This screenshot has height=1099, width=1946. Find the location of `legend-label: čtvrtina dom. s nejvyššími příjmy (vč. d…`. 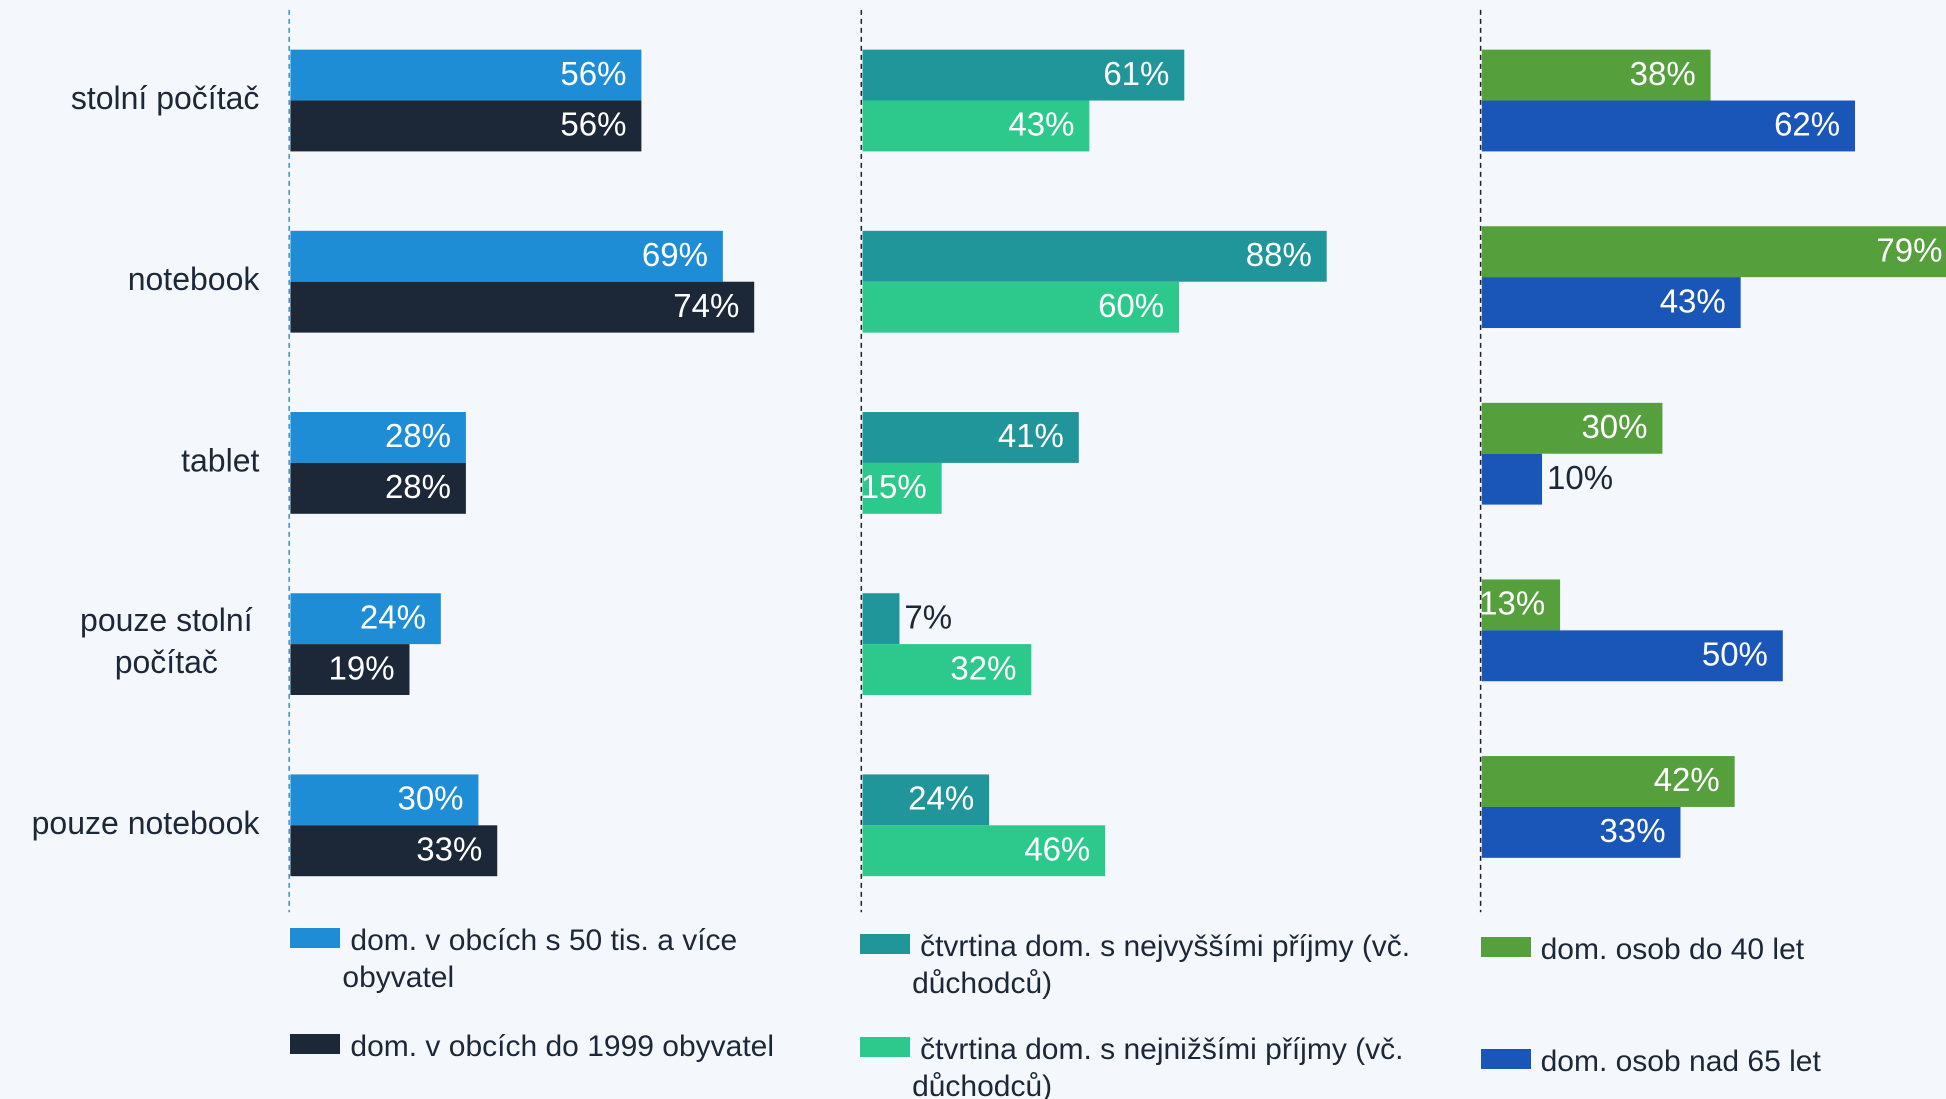

legend-label: čtvrtina dom. s nejvyššími příjmy (vč. d… is located at coordinates (1161, 965).